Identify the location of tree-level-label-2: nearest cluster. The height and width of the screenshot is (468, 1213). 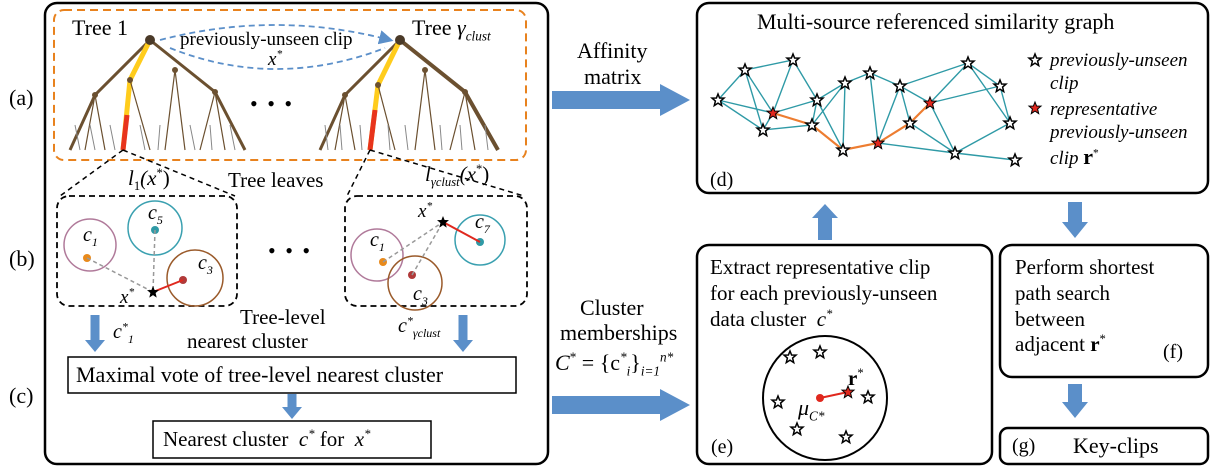
(247, 341).